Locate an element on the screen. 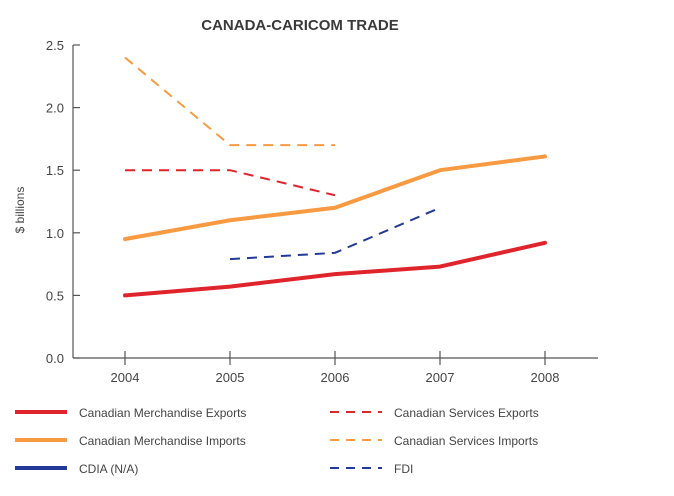  chart-title: CANADA-CARICOM TRADE is located at coordinates (299, 25).